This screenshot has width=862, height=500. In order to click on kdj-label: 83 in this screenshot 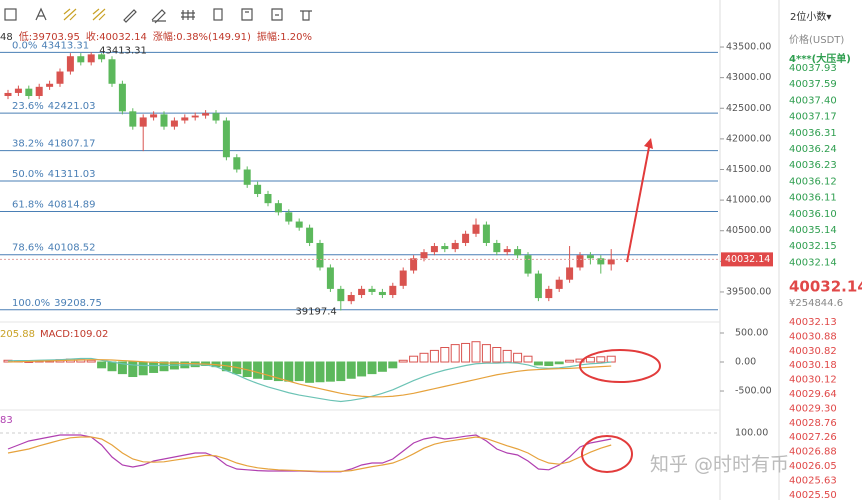, I will do `click(6, 420)`.